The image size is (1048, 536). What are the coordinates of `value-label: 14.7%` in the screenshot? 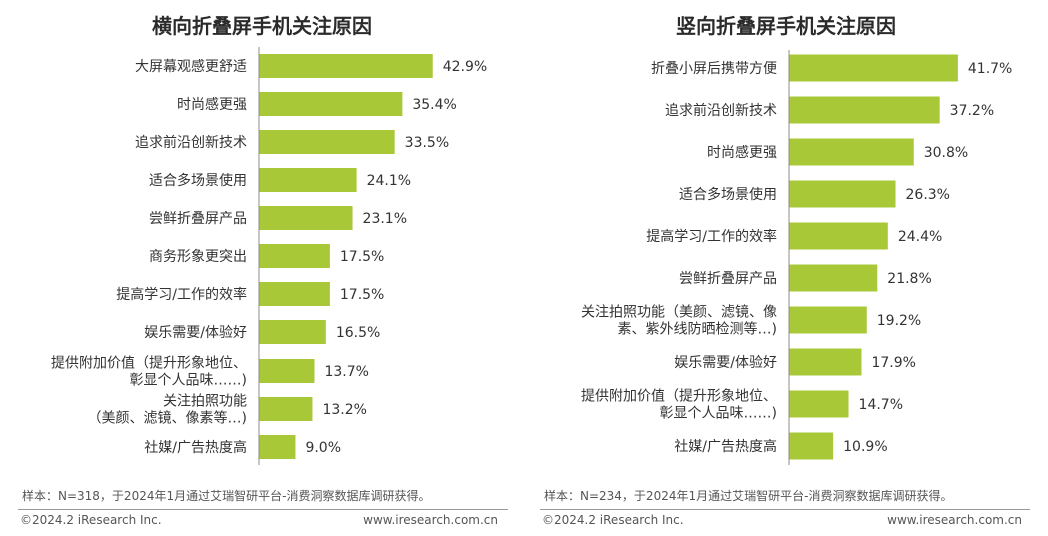 It's located at (881, 405).